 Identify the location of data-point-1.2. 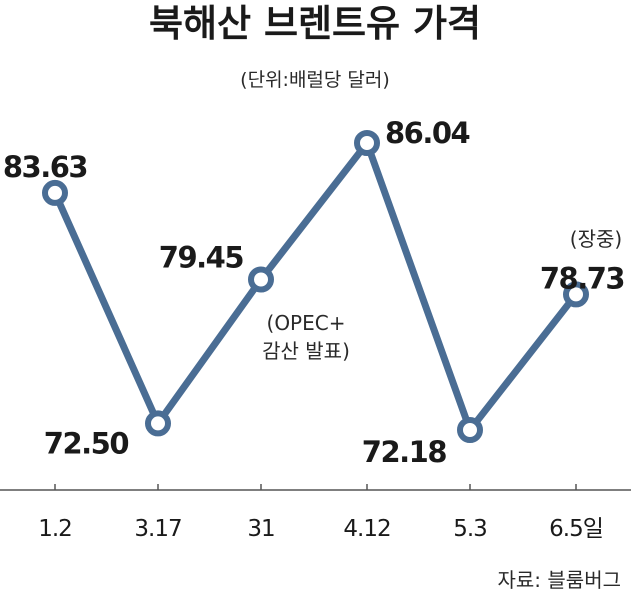
(55, 192).